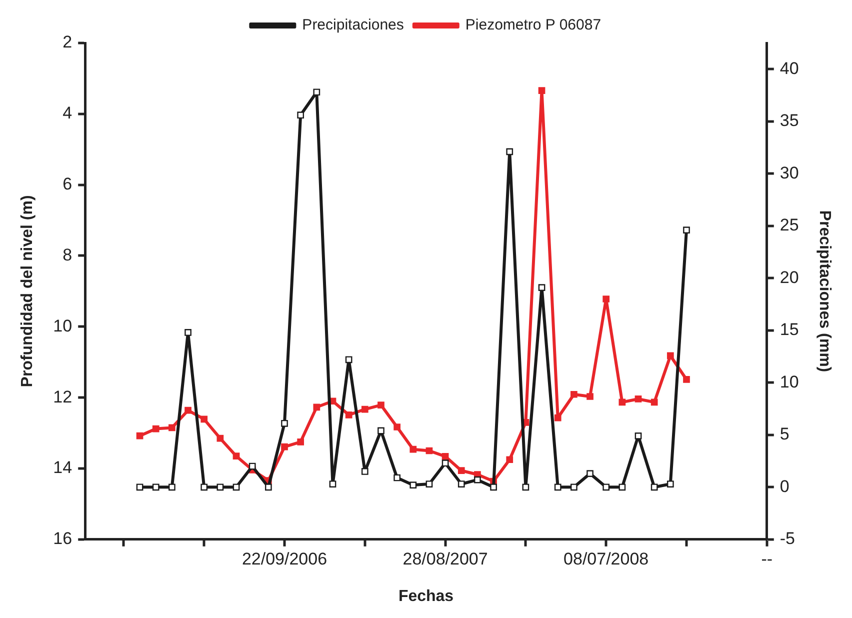 Image resolution: width=852 pixels, height=618 pixels. I want to click on legend-label: Precipitaciones, so click(353, 25).